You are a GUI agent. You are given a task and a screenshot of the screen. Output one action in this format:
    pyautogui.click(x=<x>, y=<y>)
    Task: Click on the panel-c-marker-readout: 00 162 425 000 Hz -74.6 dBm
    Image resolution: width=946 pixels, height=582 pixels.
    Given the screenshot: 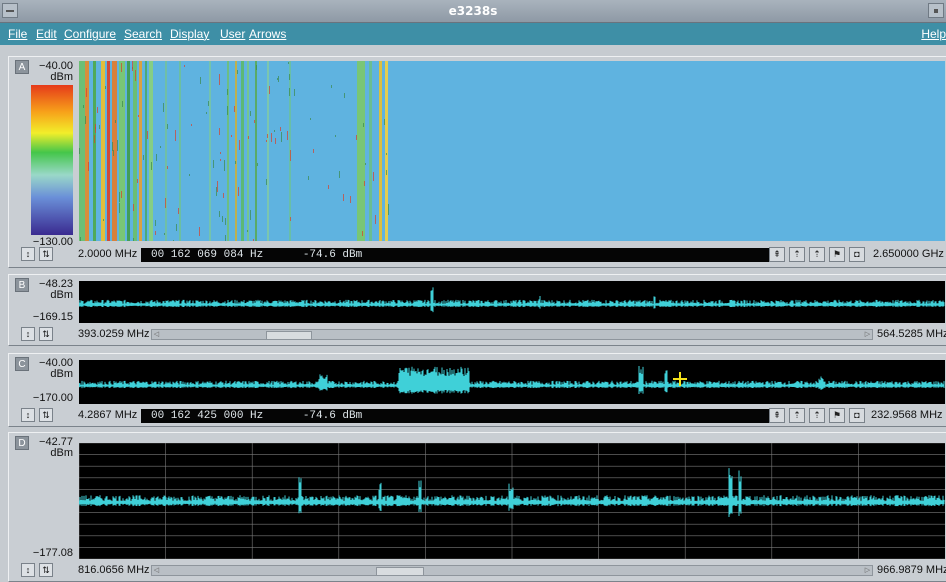 What is the action you would take?
    pyautogui.click(x=456, y=416)
    